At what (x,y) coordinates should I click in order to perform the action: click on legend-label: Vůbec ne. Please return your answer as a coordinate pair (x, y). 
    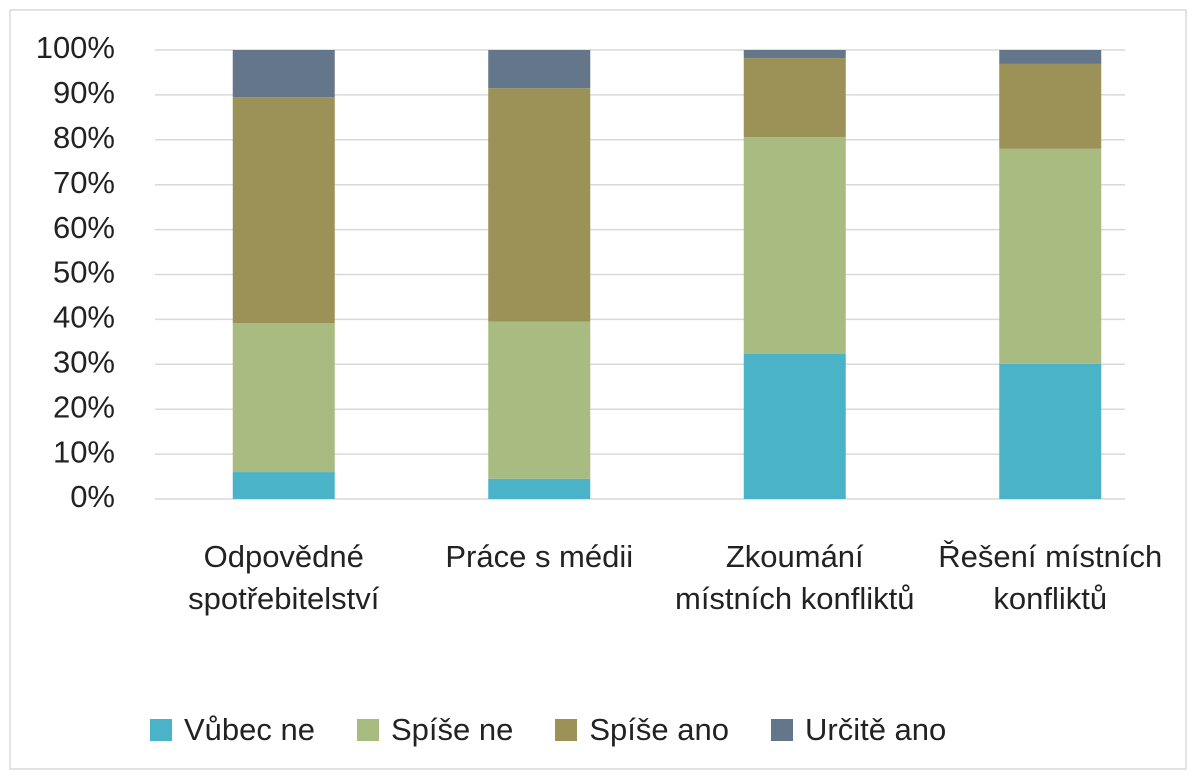
    Looking at the image, I should click on (249, 729).